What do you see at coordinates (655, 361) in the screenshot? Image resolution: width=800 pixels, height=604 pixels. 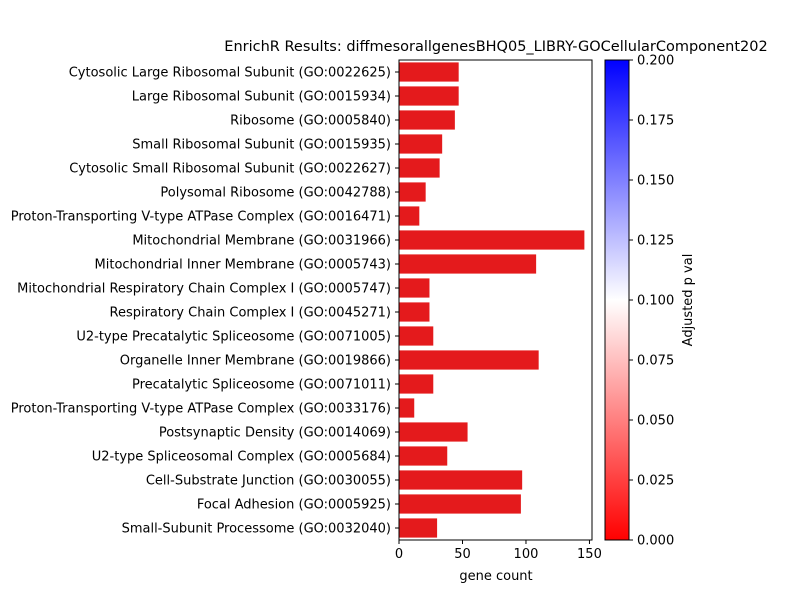 I see `colorbar-tick-label: 0.075` at bounding box center [655, 361].